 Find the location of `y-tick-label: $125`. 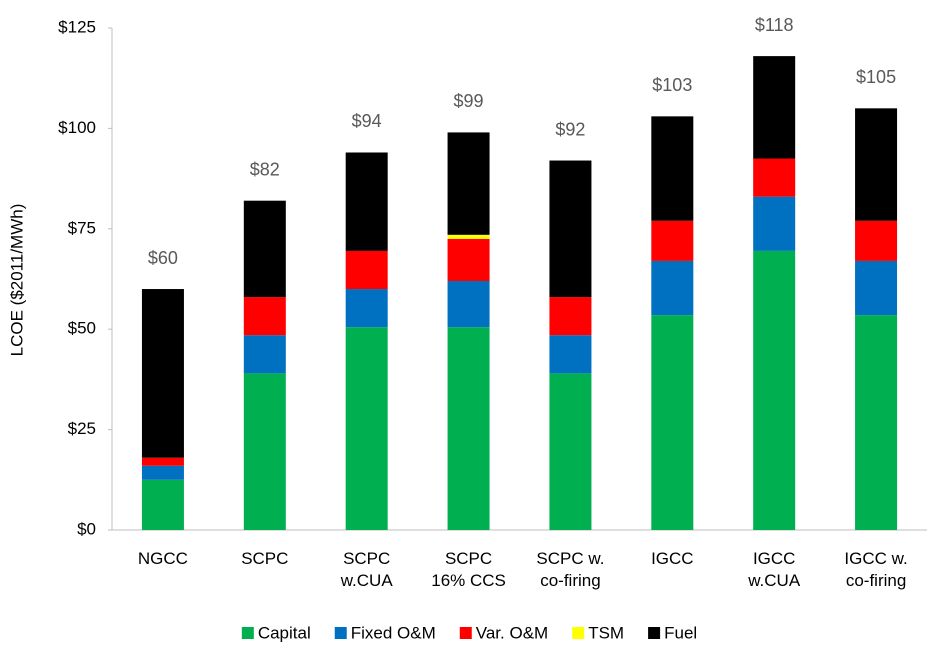

y-tick-label: $125 is located at coordinates (77, 26).